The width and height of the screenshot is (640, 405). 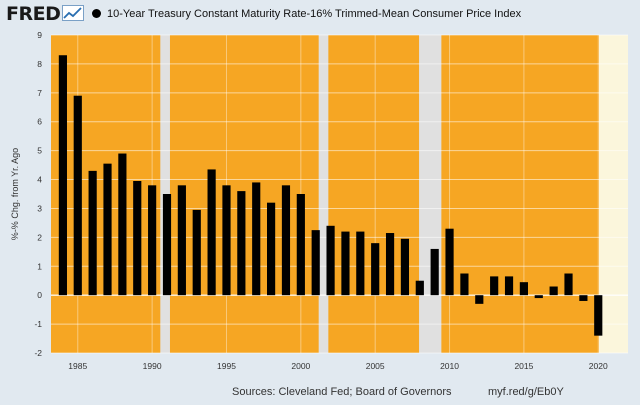 I want to click on y-tick-label: 5, so click(x=39, y=151).